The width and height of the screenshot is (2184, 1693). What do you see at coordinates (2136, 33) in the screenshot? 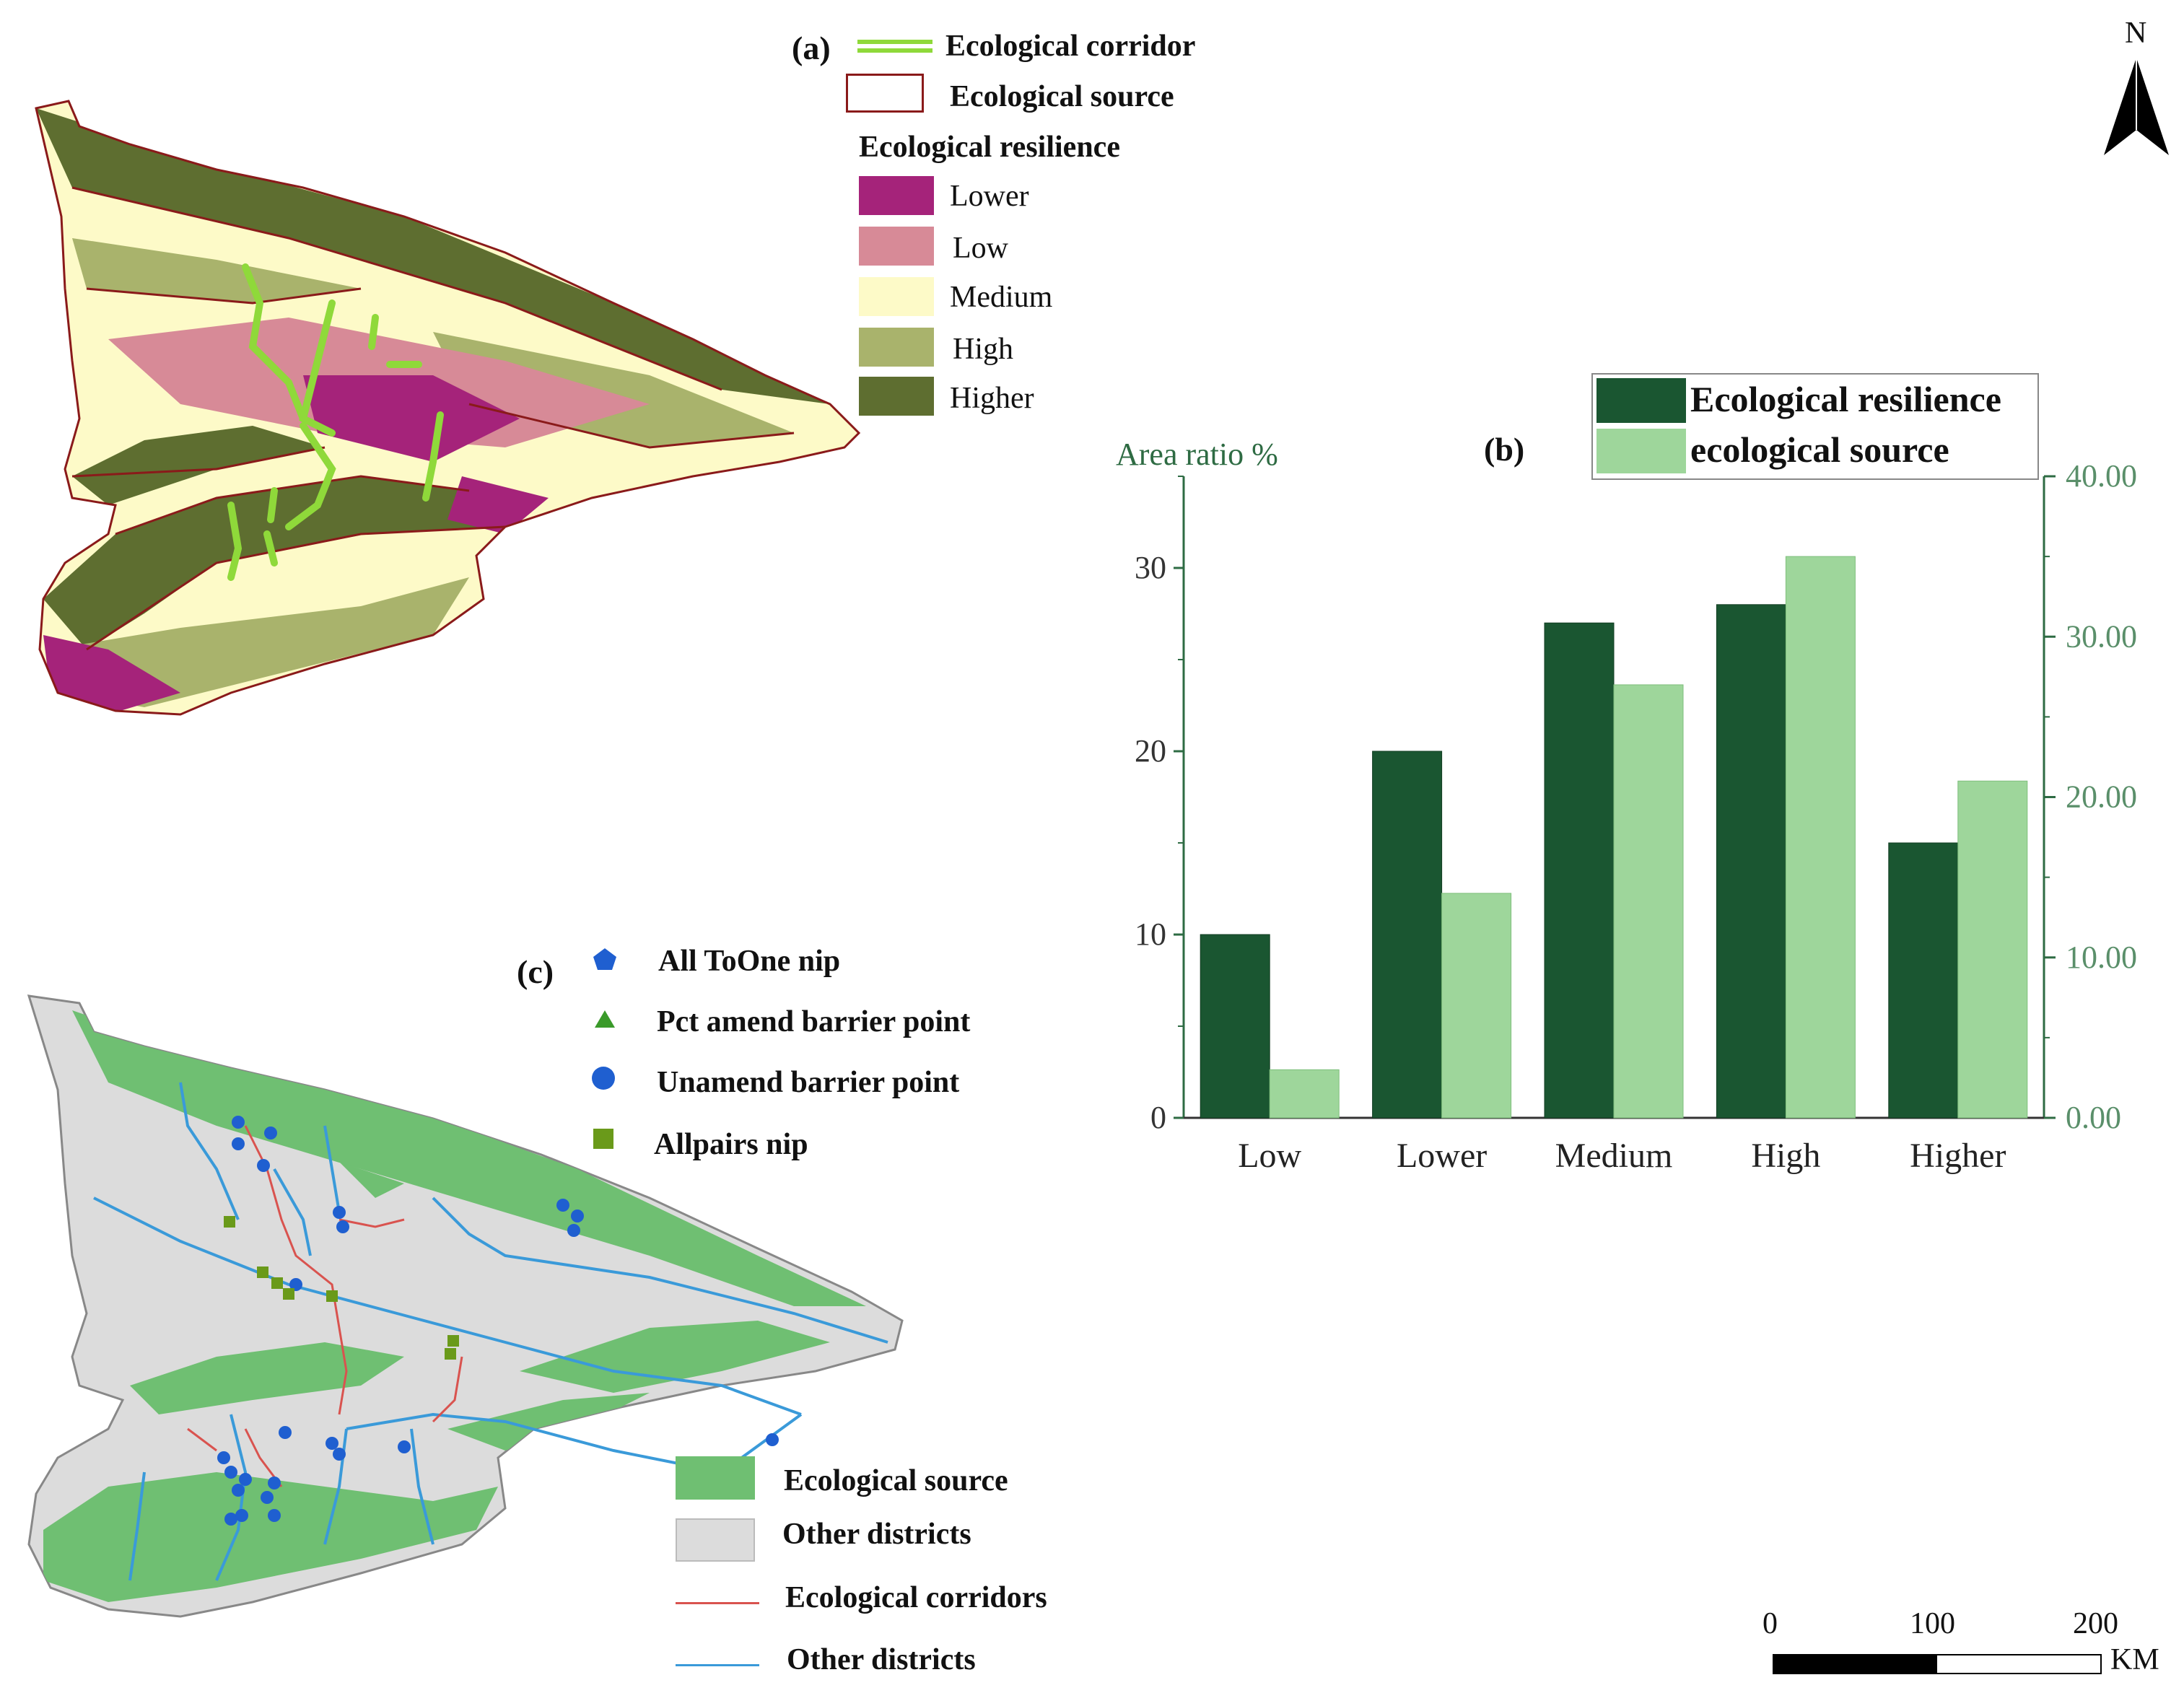
I see `north-label: N` at bounding box center [2136, 33].